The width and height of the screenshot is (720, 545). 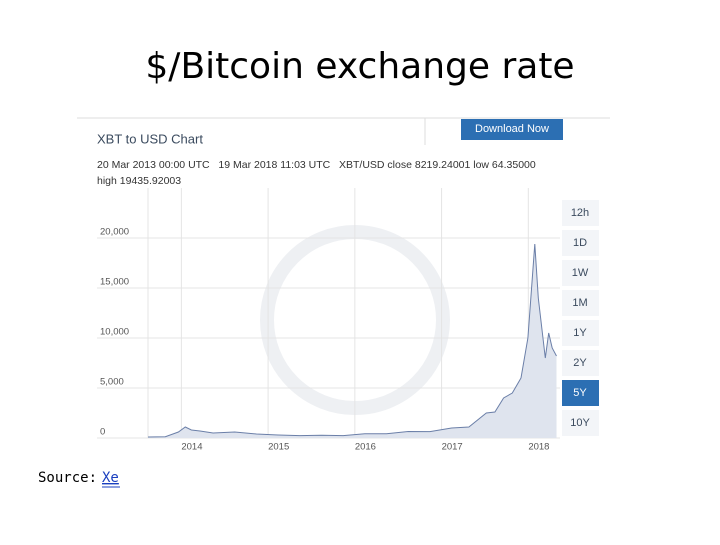 I want to click on range-button-label: 1M, so click(x=579, y=303).